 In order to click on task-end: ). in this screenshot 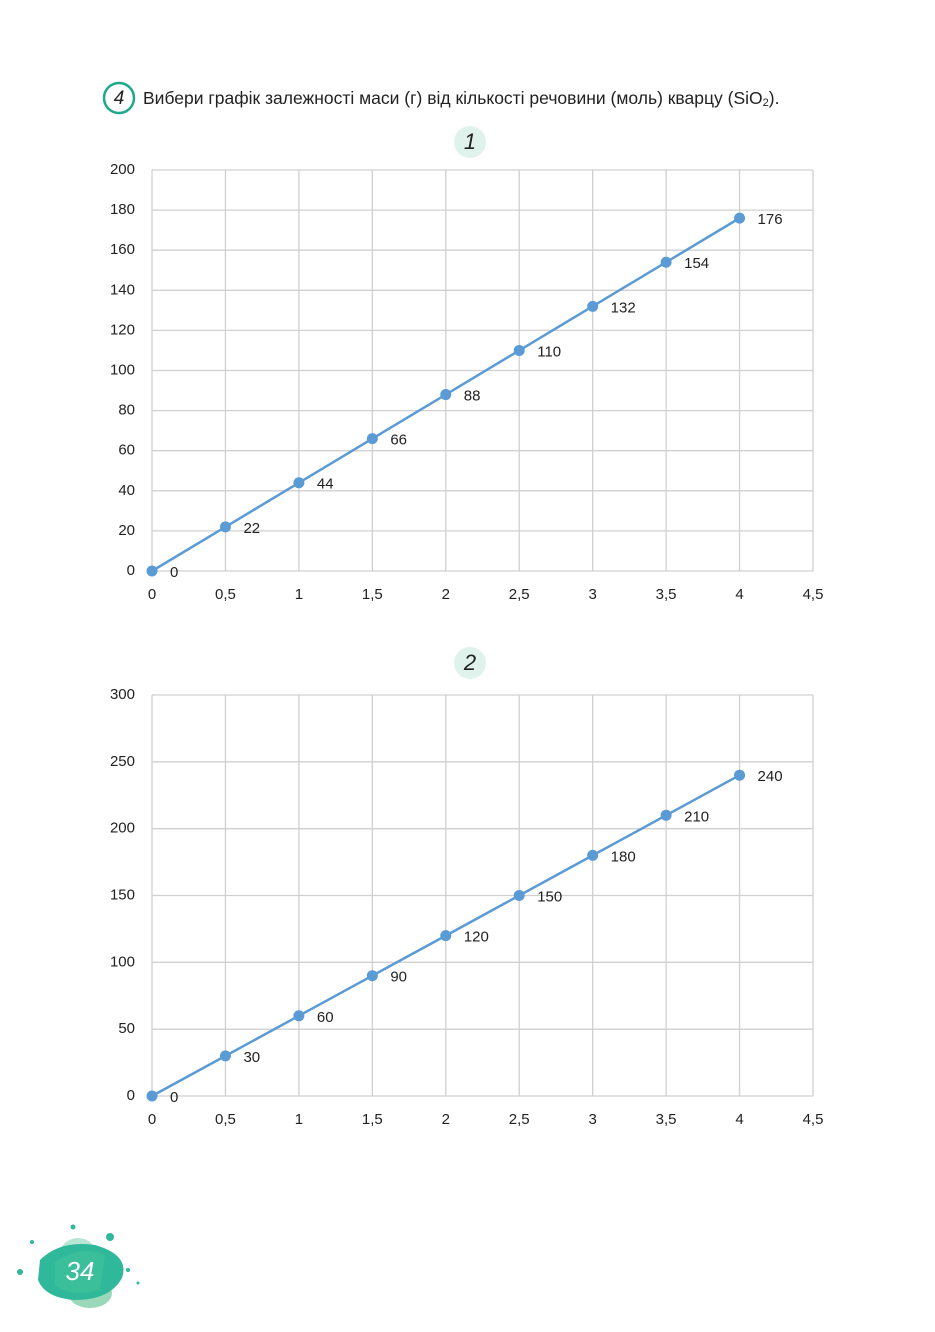, I will do `click(774, 98)`.